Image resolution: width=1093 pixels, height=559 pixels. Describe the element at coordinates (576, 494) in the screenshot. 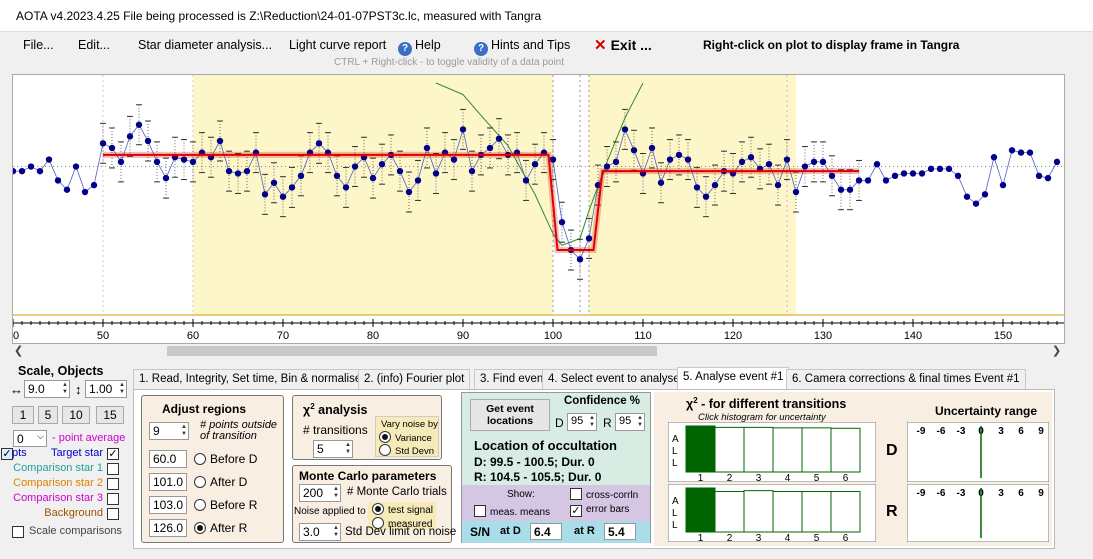

I see `cross-corr-checkbox` at that location.